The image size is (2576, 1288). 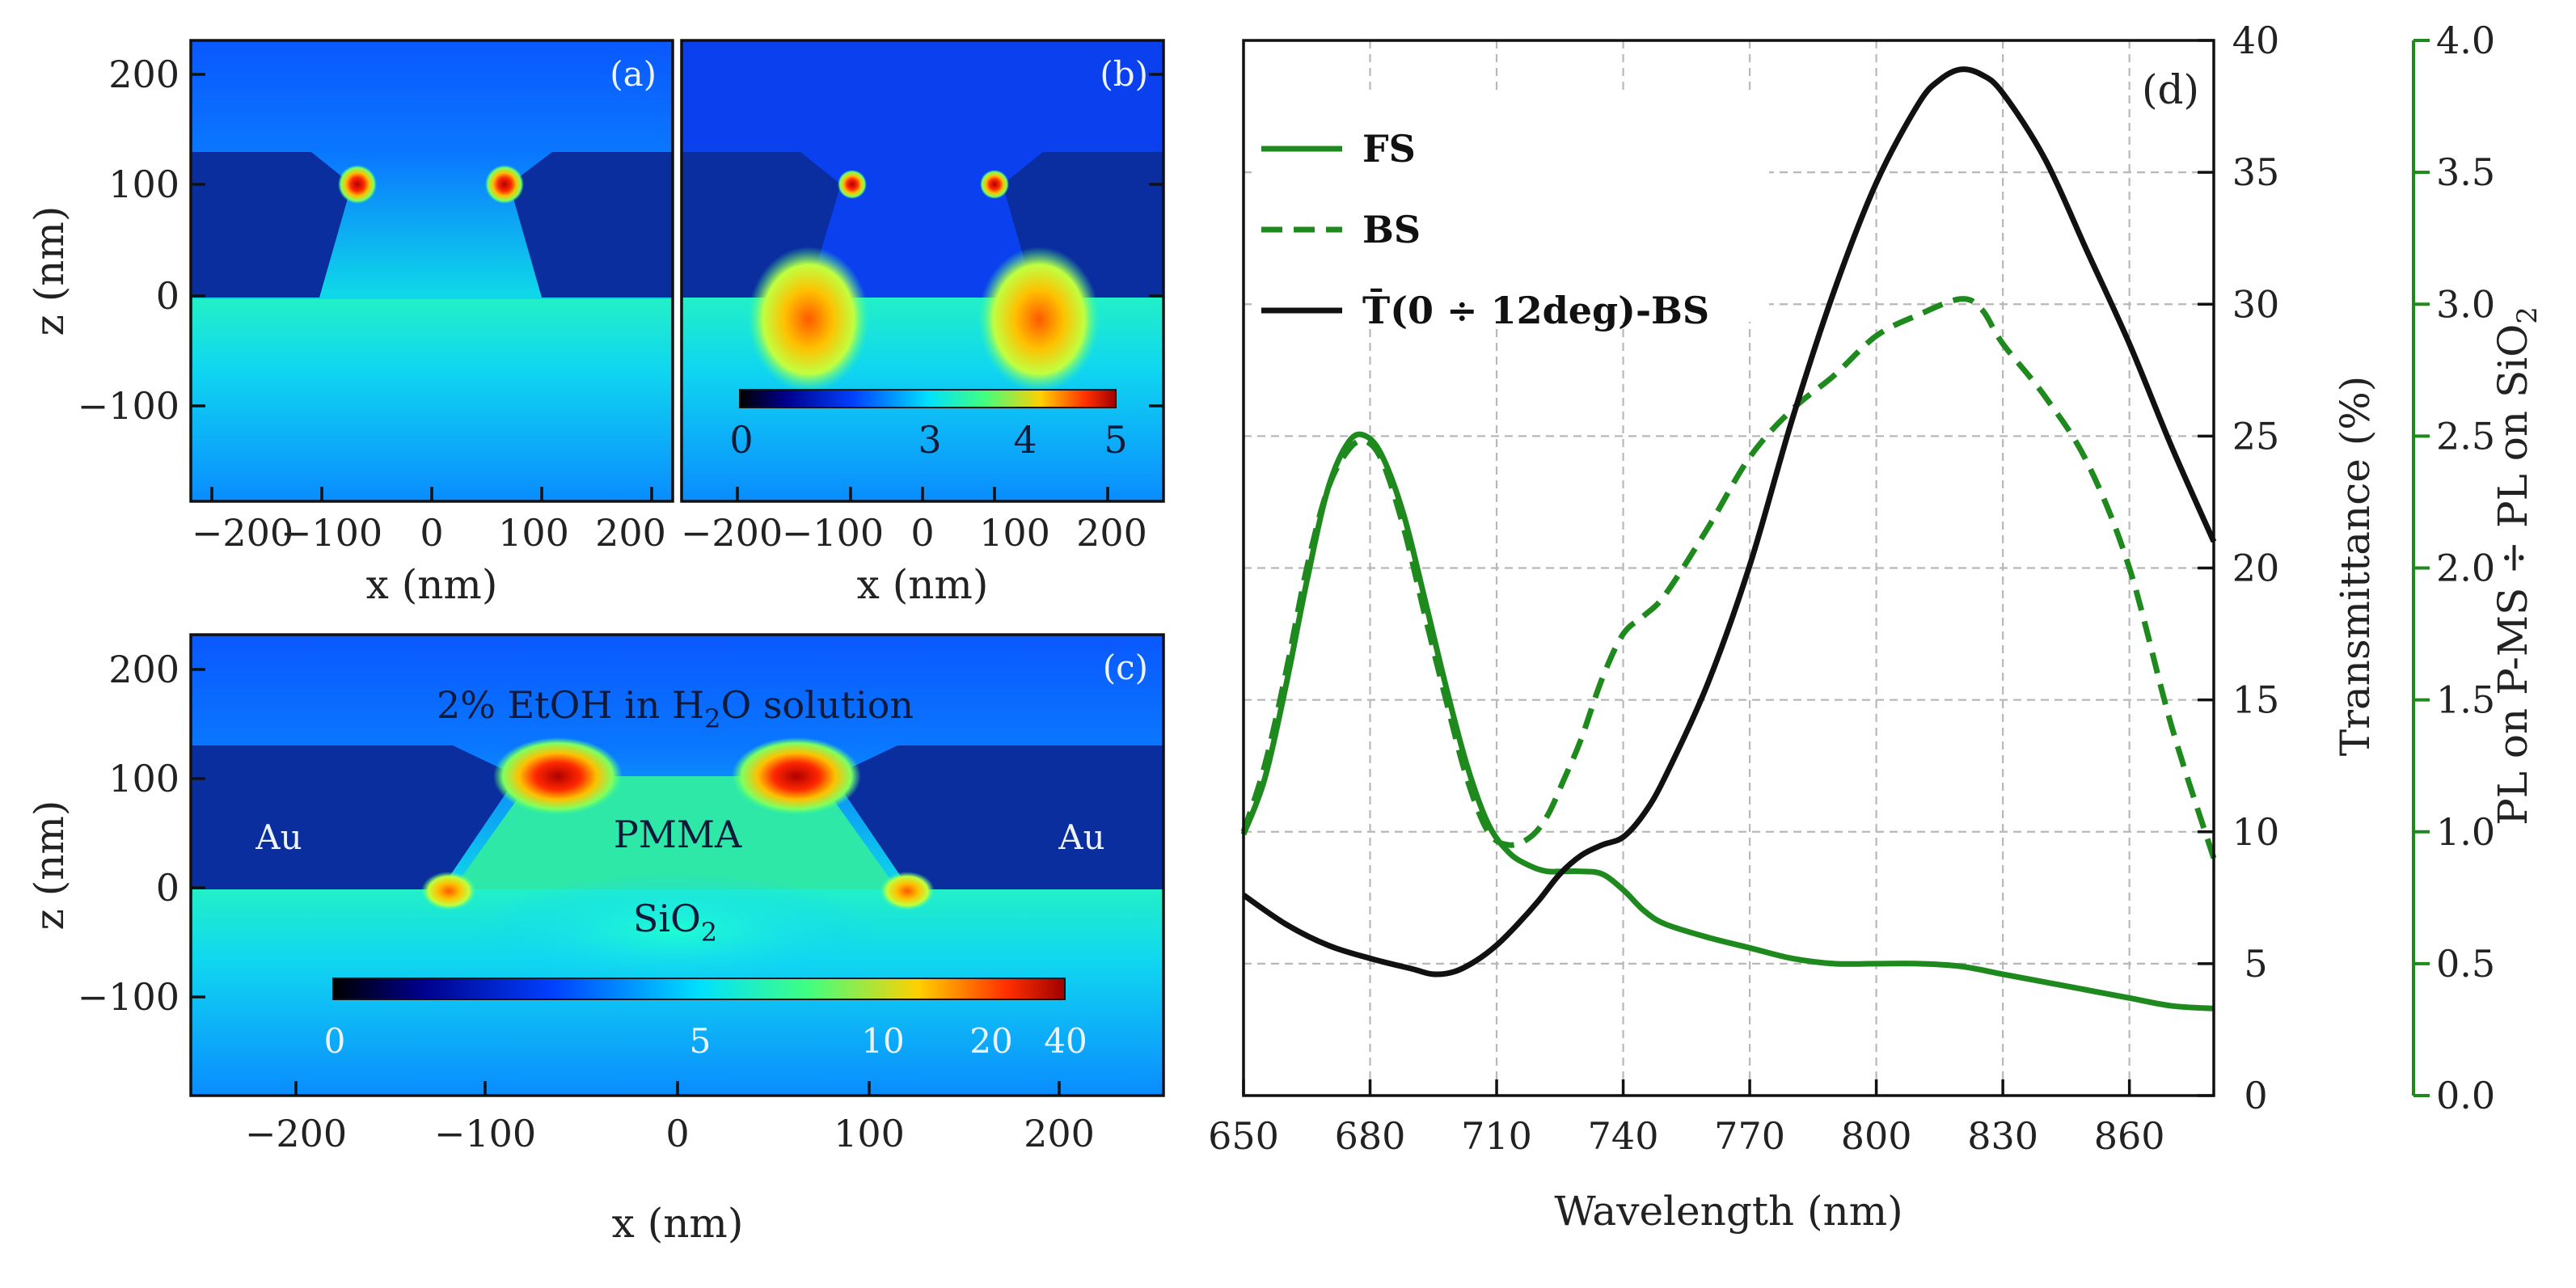 What do you see at coordinates (167, 888) in the screenshot?
I see `panel-c-ytick-0: 0` at bounding box center [167, 888].